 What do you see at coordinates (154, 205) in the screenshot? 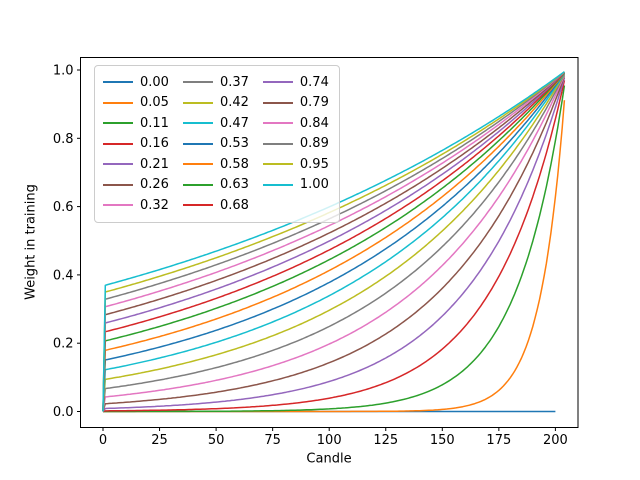
I see `legend-label: 0.32` at bounding box center [154, 205].